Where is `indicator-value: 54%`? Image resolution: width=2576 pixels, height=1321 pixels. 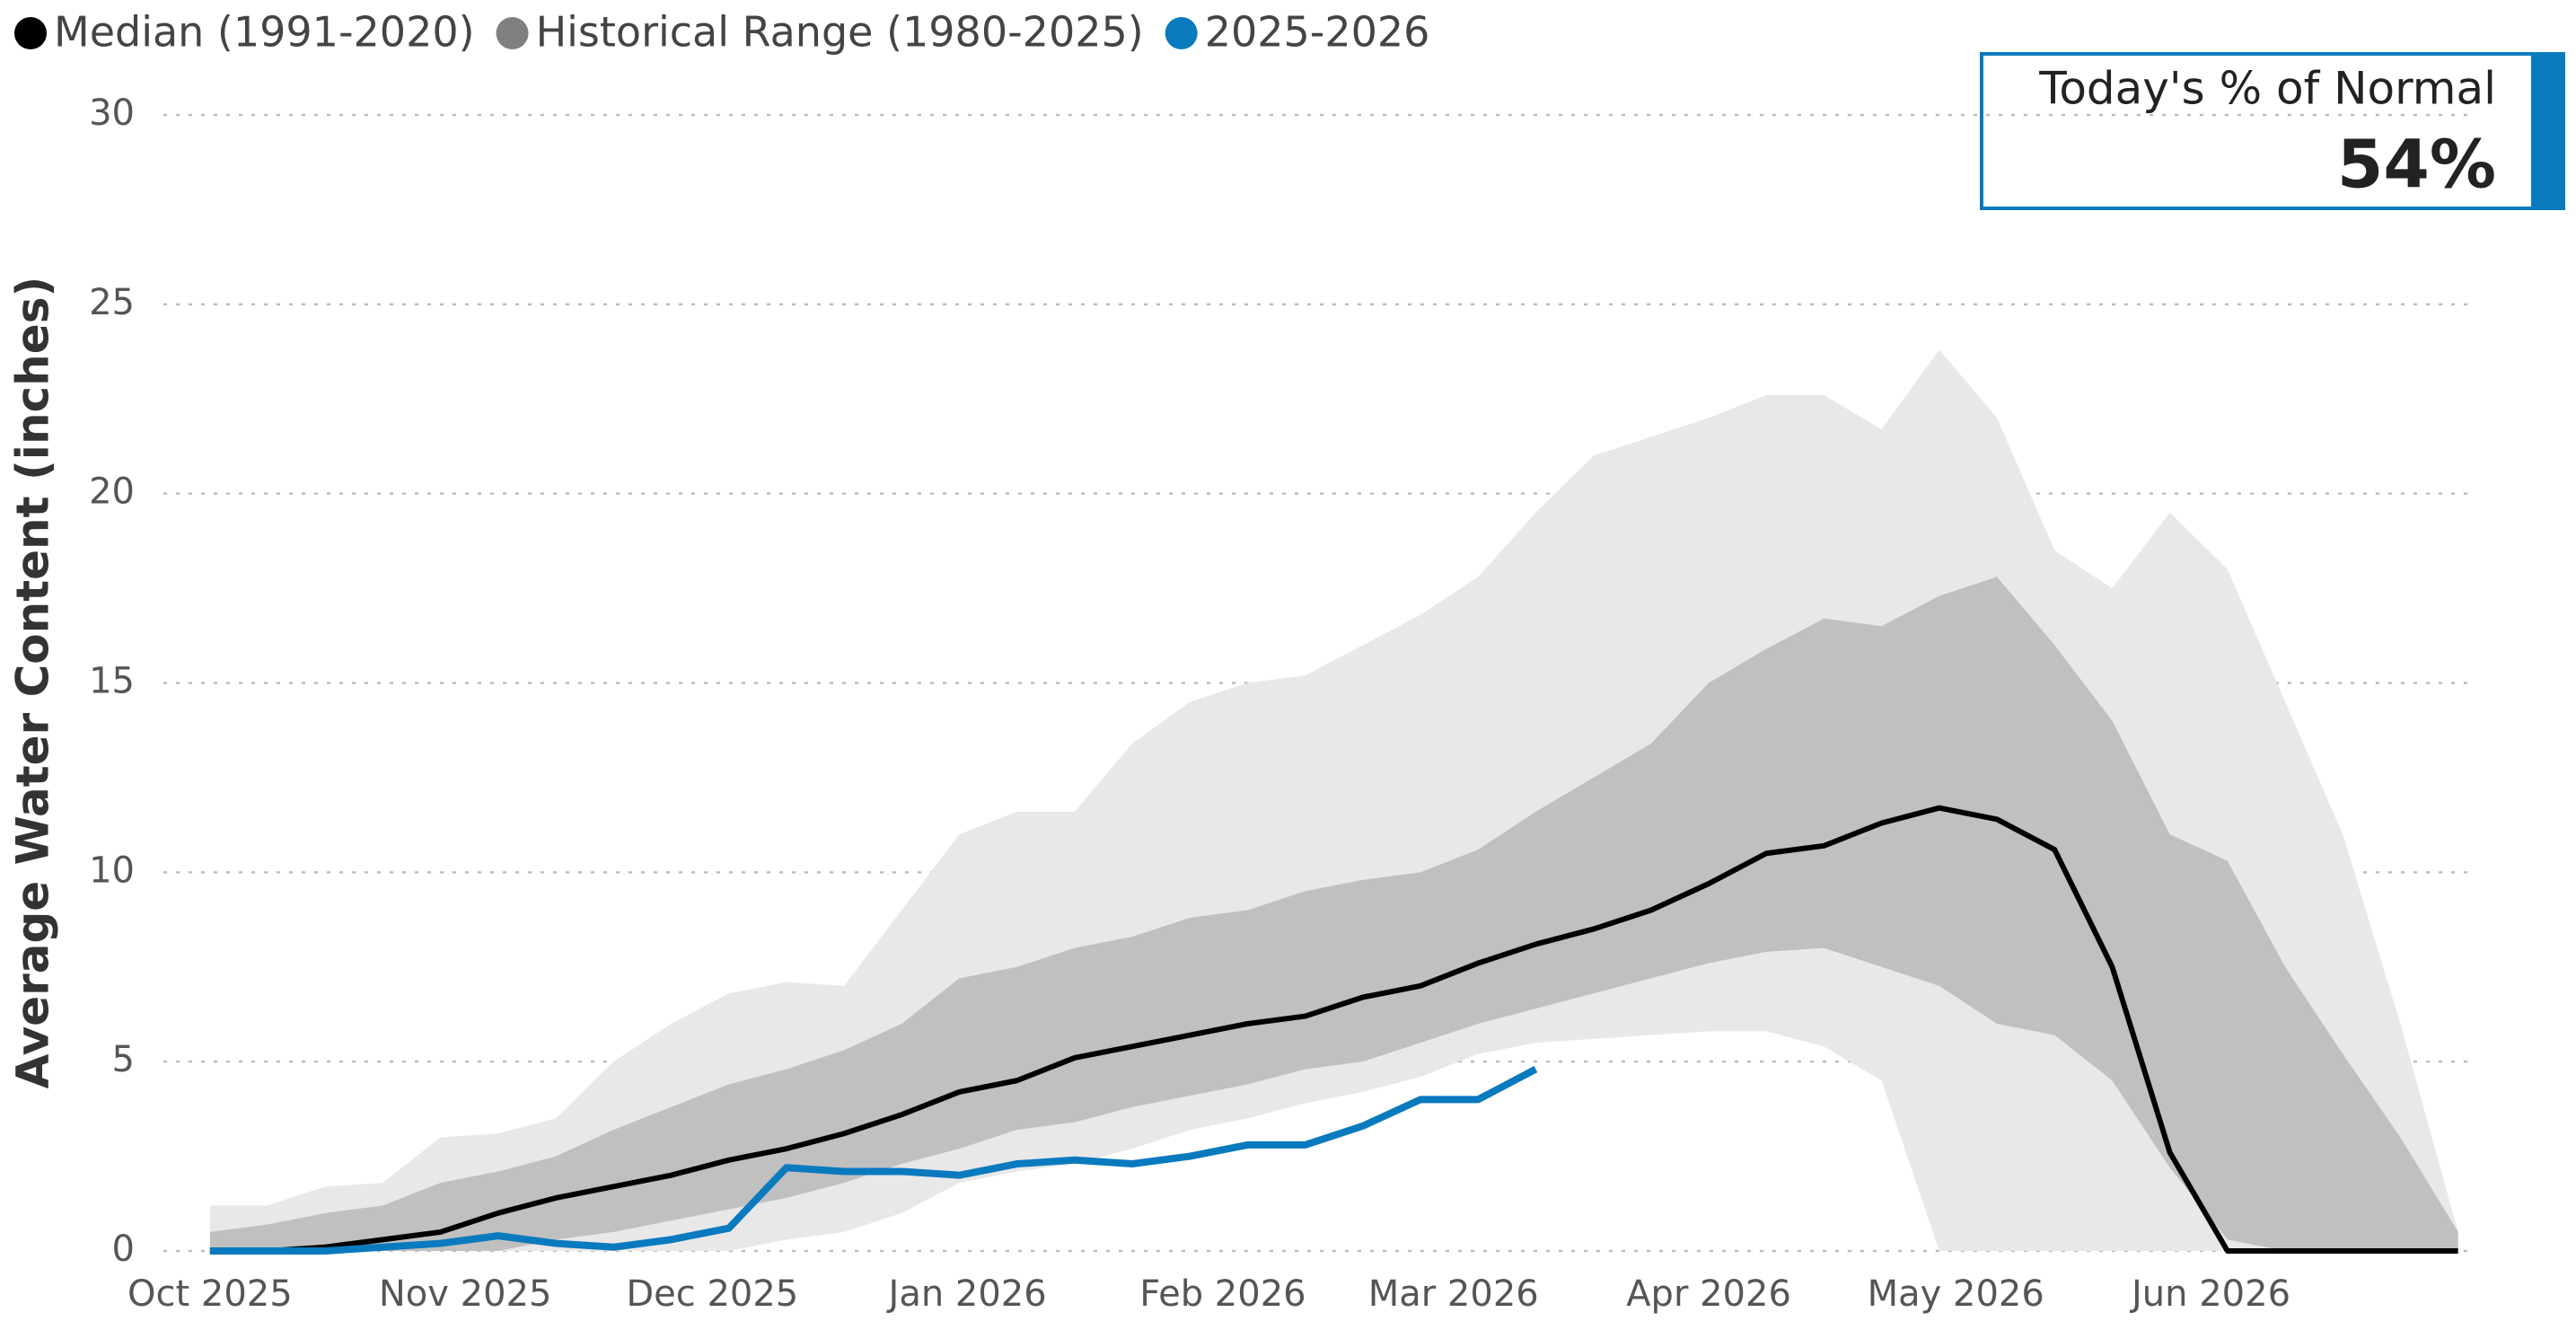 indicator-value: 54% is located at coordinates (2416, 165).